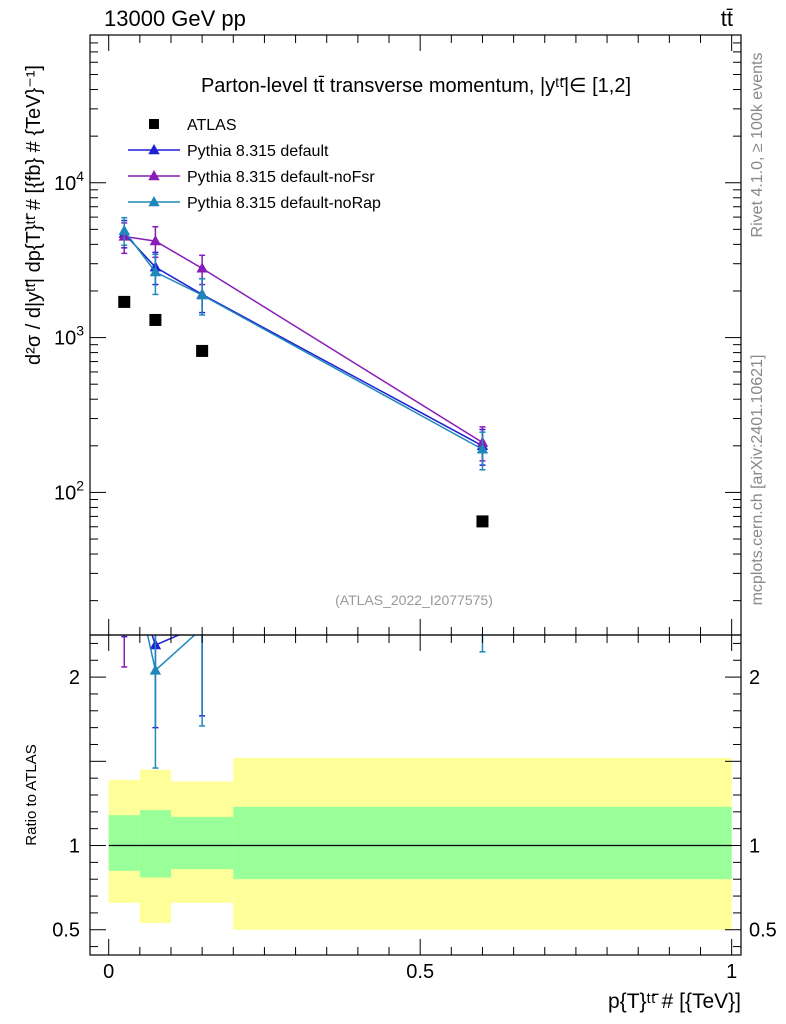  What do you see at coordinates (74, 847) in the screenshot?
I see `ratio-y-tick-label-left: 1` at bounding box center [74, 847].